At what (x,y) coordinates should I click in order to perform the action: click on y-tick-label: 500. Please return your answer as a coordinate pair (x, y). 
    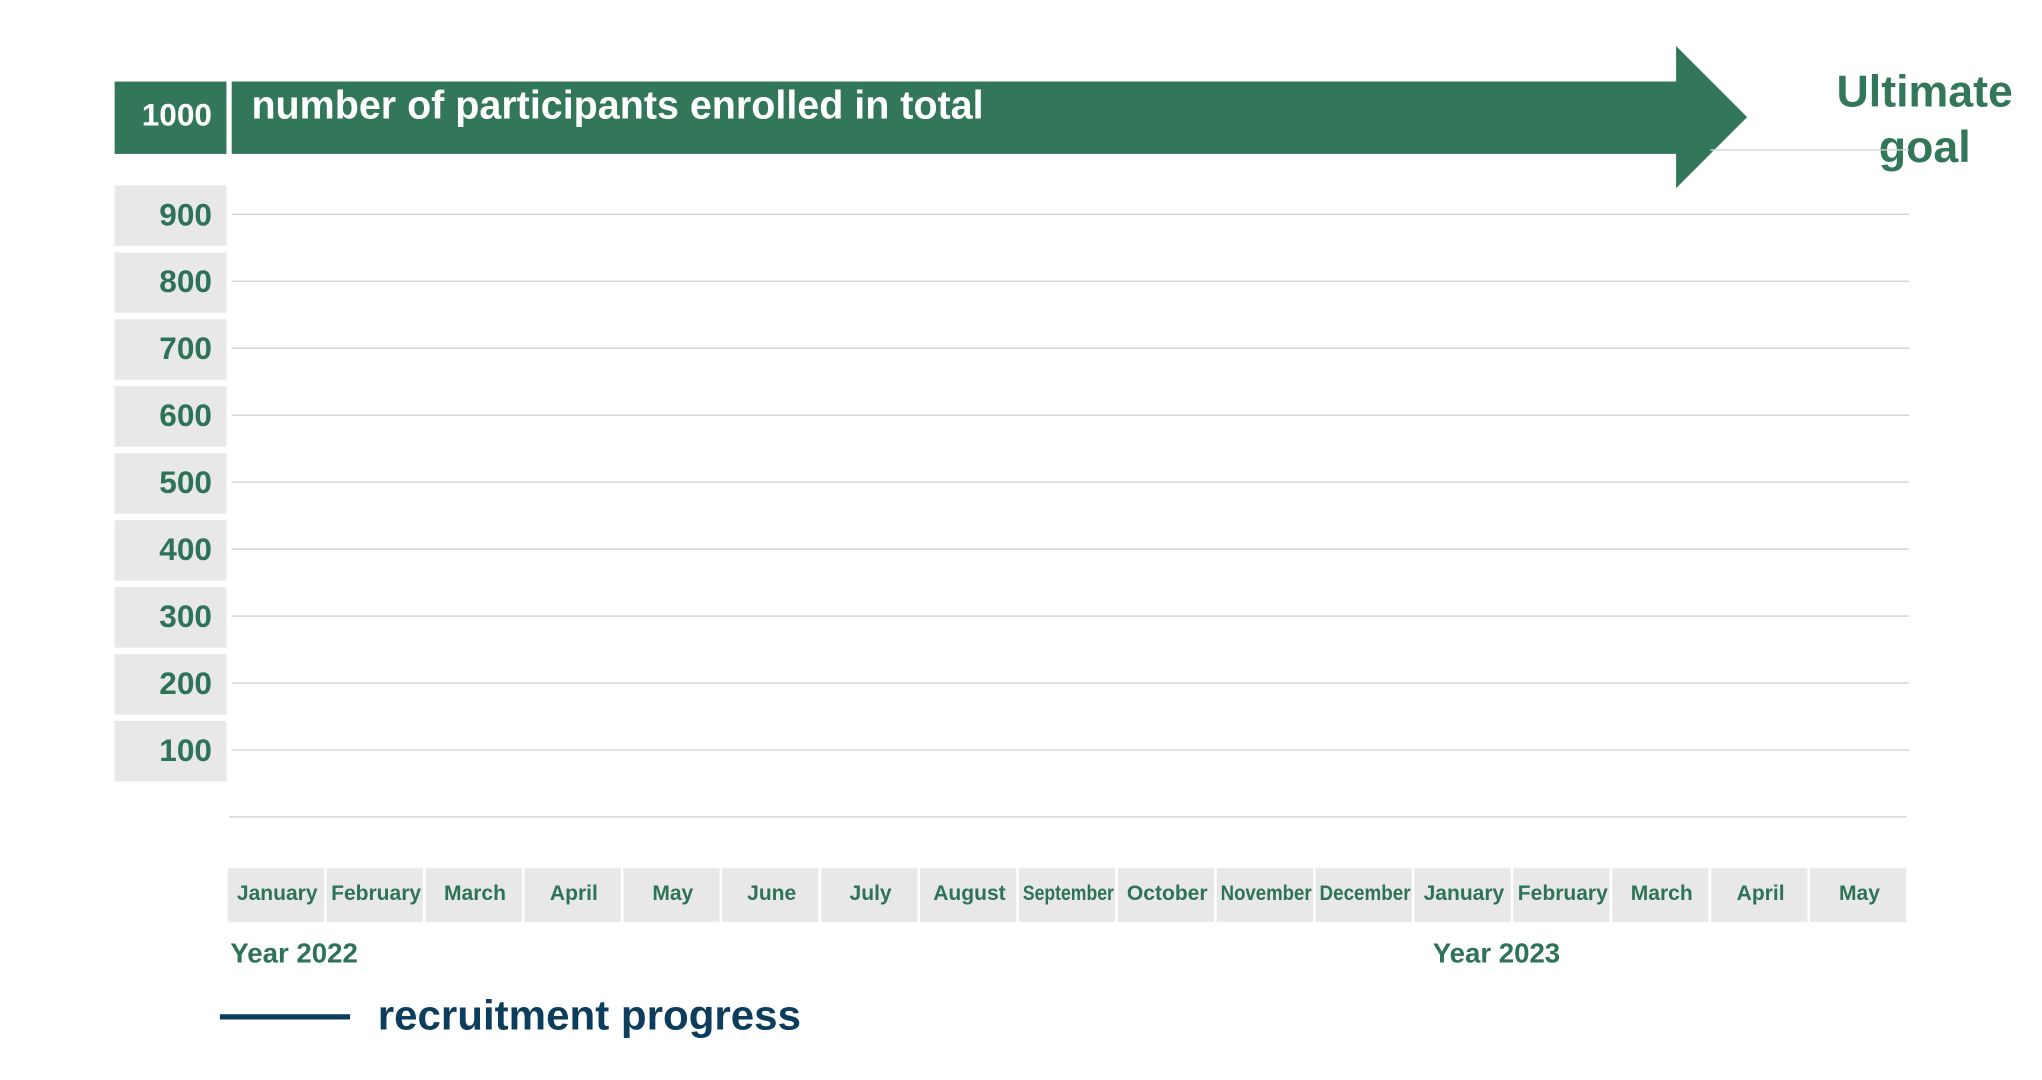
    Looking at the image, I should click on (185, 482).